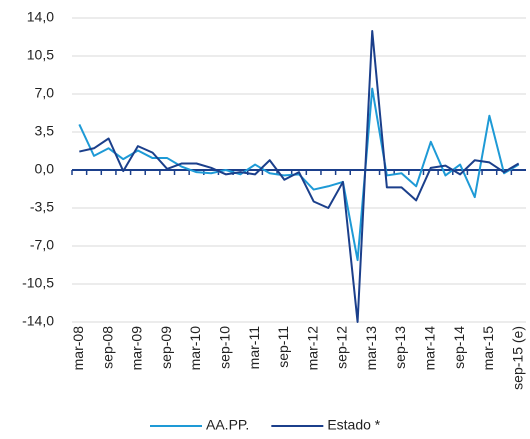 The height and width of the screenshot is (439, 530). What do you see at coordinates (107, 347) in the screenshot?
I see `x-tick-label: sep-08` at bounding box center [107, 347].